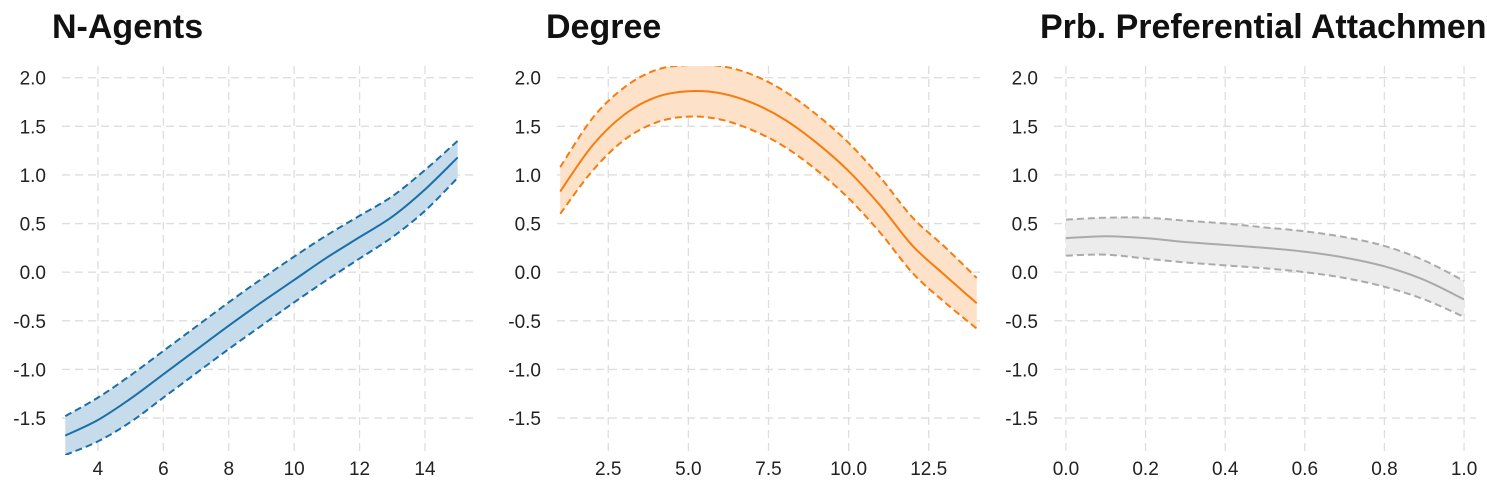 Image resolution: width=1487 pixels, height=490 pixels. What do you see at coordinates (163, 469) in the screenshot?
I see `x-tick-label: 6` at bounding box center [163, 469].